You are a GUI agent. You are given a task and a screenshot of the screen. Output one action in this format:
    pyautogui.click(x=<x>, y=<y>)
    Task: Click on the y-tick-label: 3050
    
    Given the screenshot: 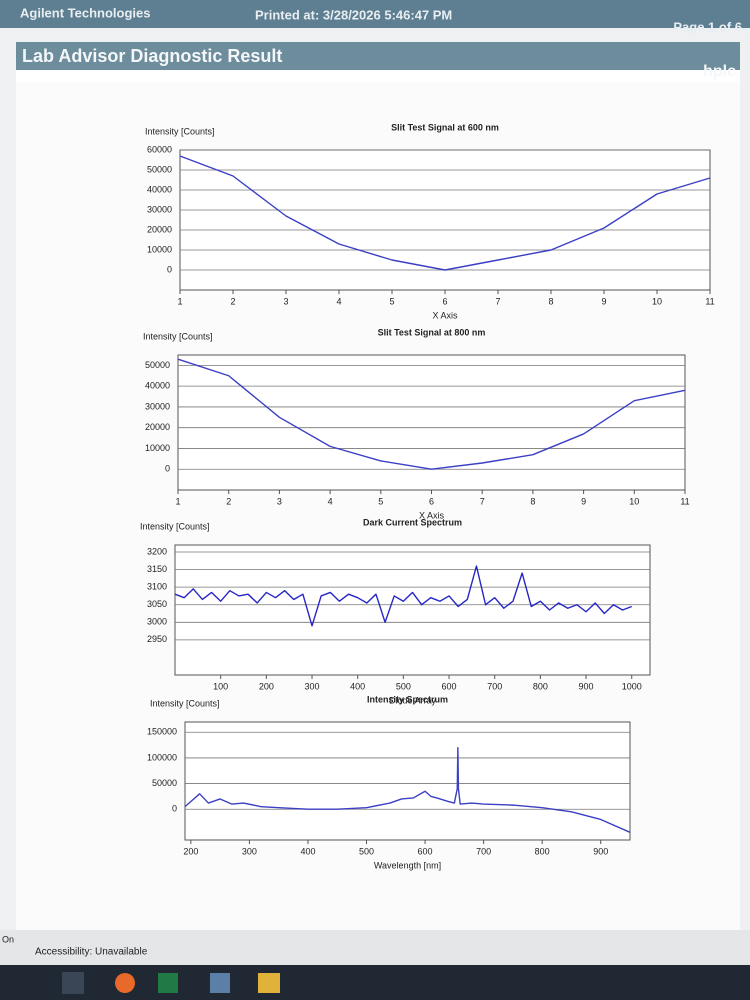 What is the action you would take?
    pyautogui.click(x=157, y=604)
    